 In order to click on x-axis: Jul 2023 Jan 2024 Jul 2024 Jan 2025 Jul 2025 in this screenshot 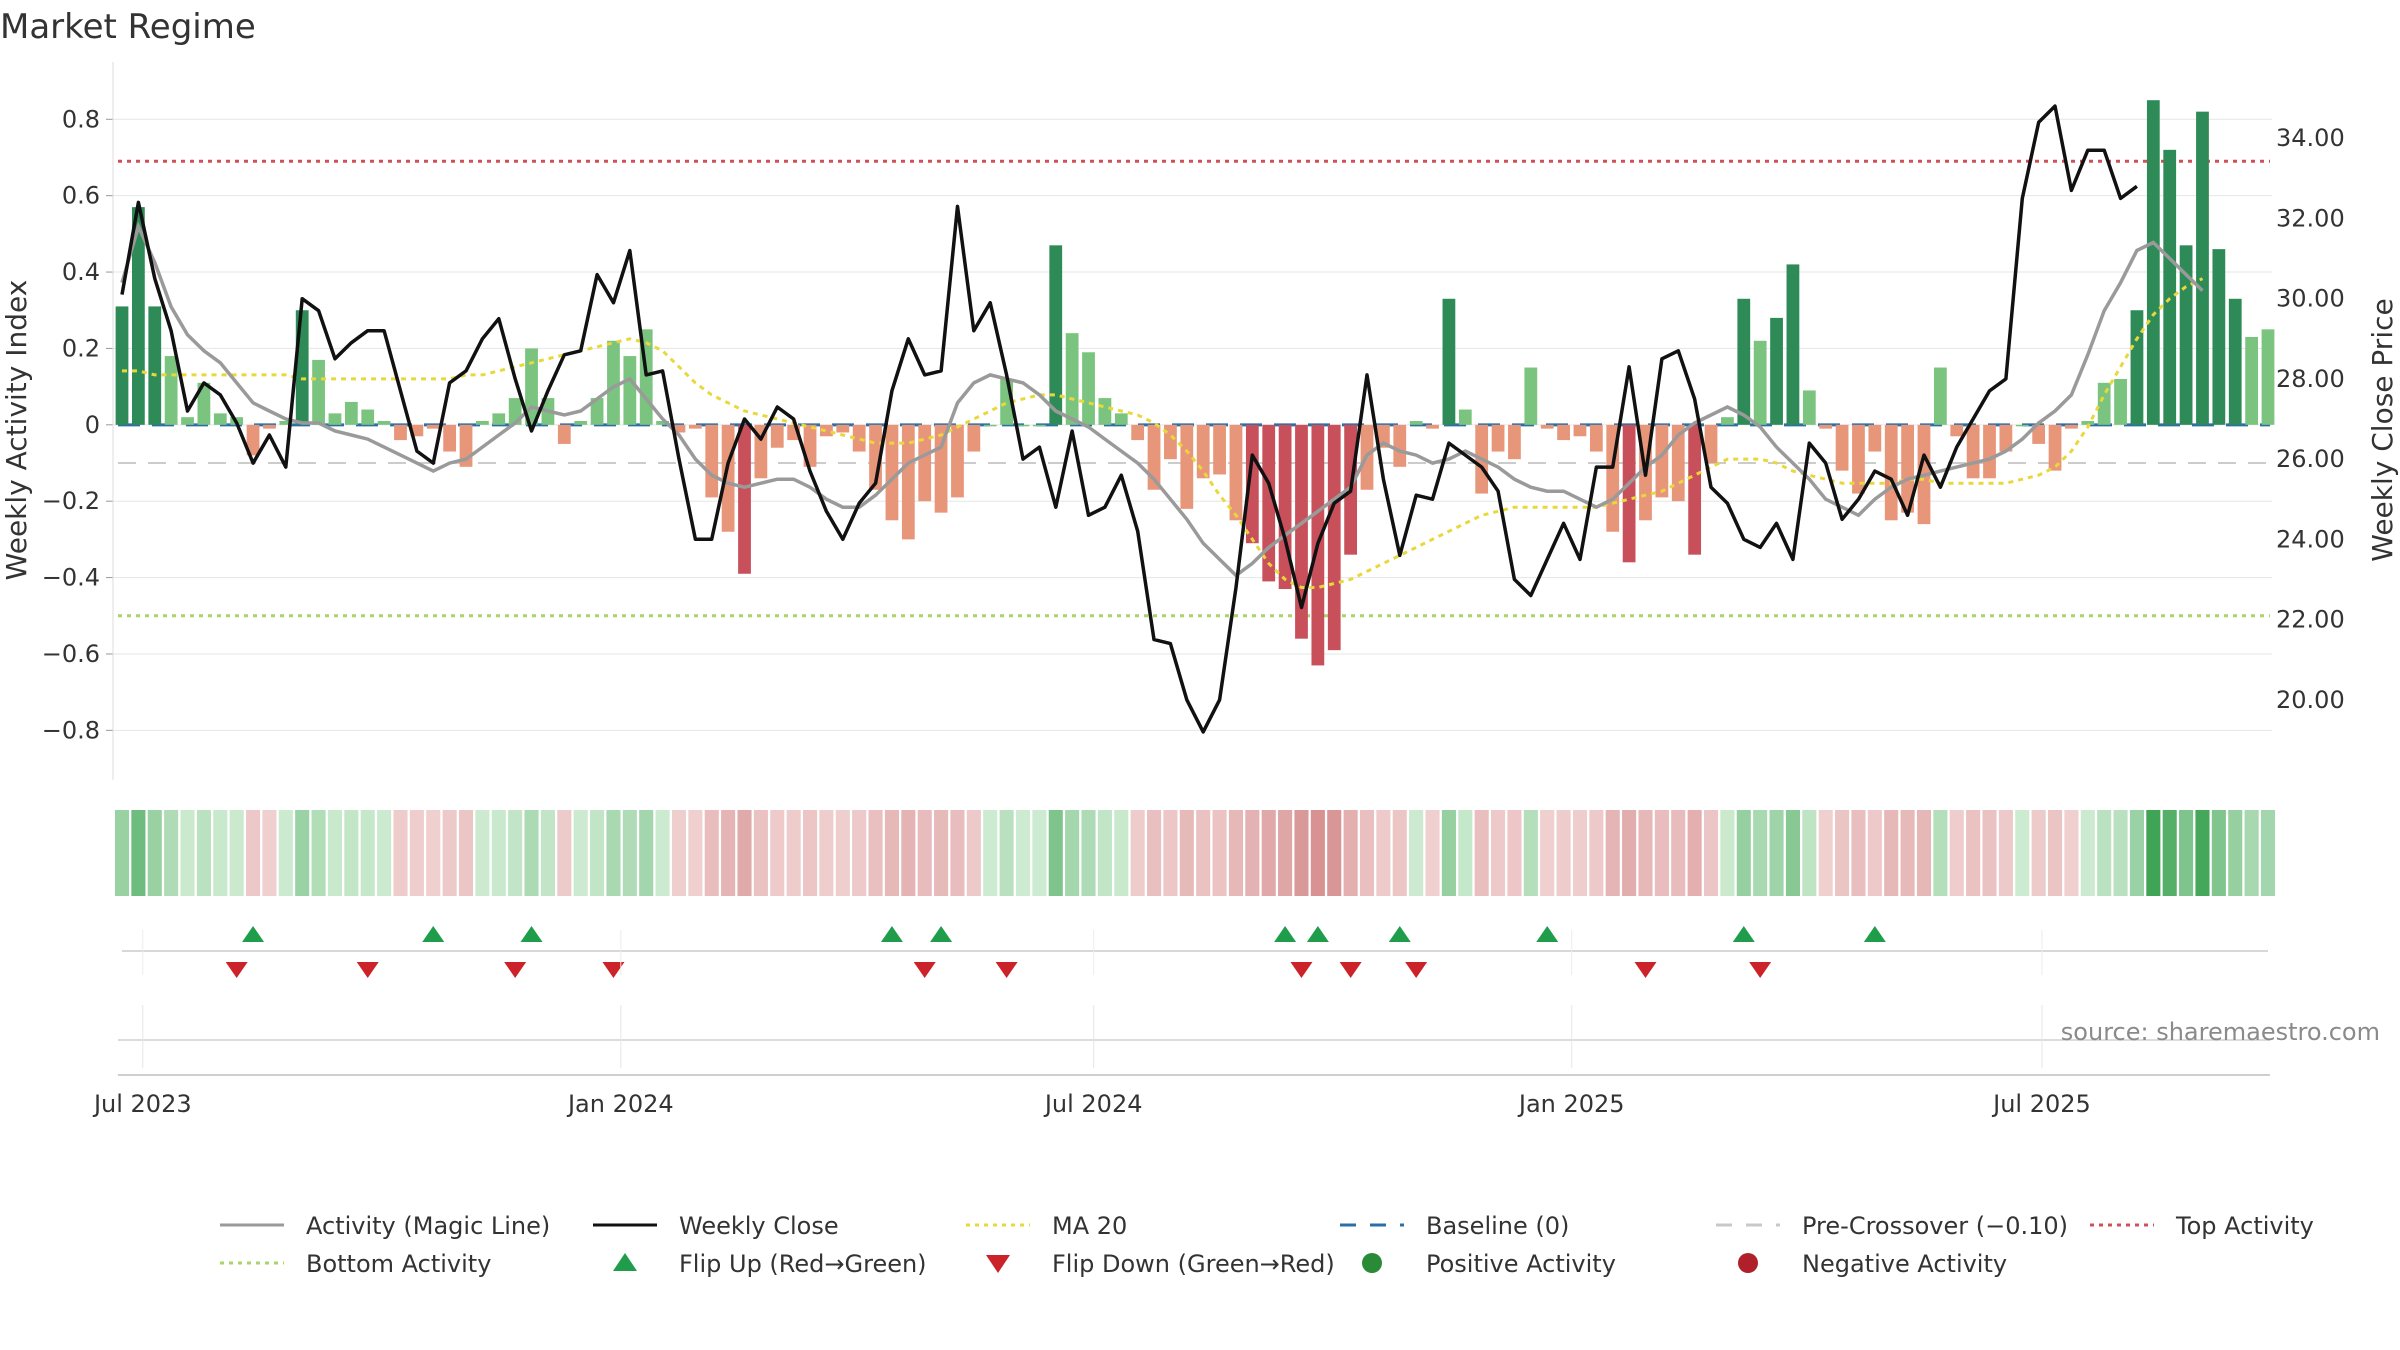, I will do `click(1181, 1024)`.